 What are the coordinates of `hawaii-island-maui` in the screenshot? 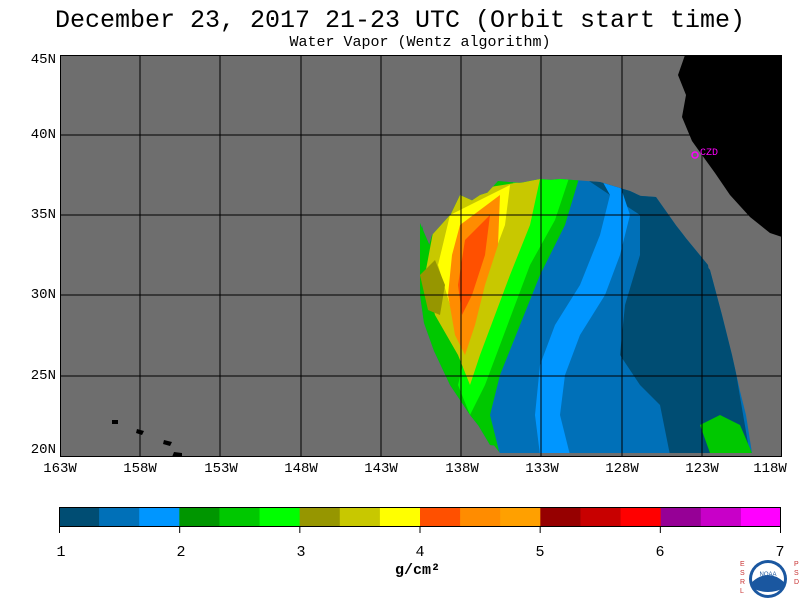 It's located at (167, 443).